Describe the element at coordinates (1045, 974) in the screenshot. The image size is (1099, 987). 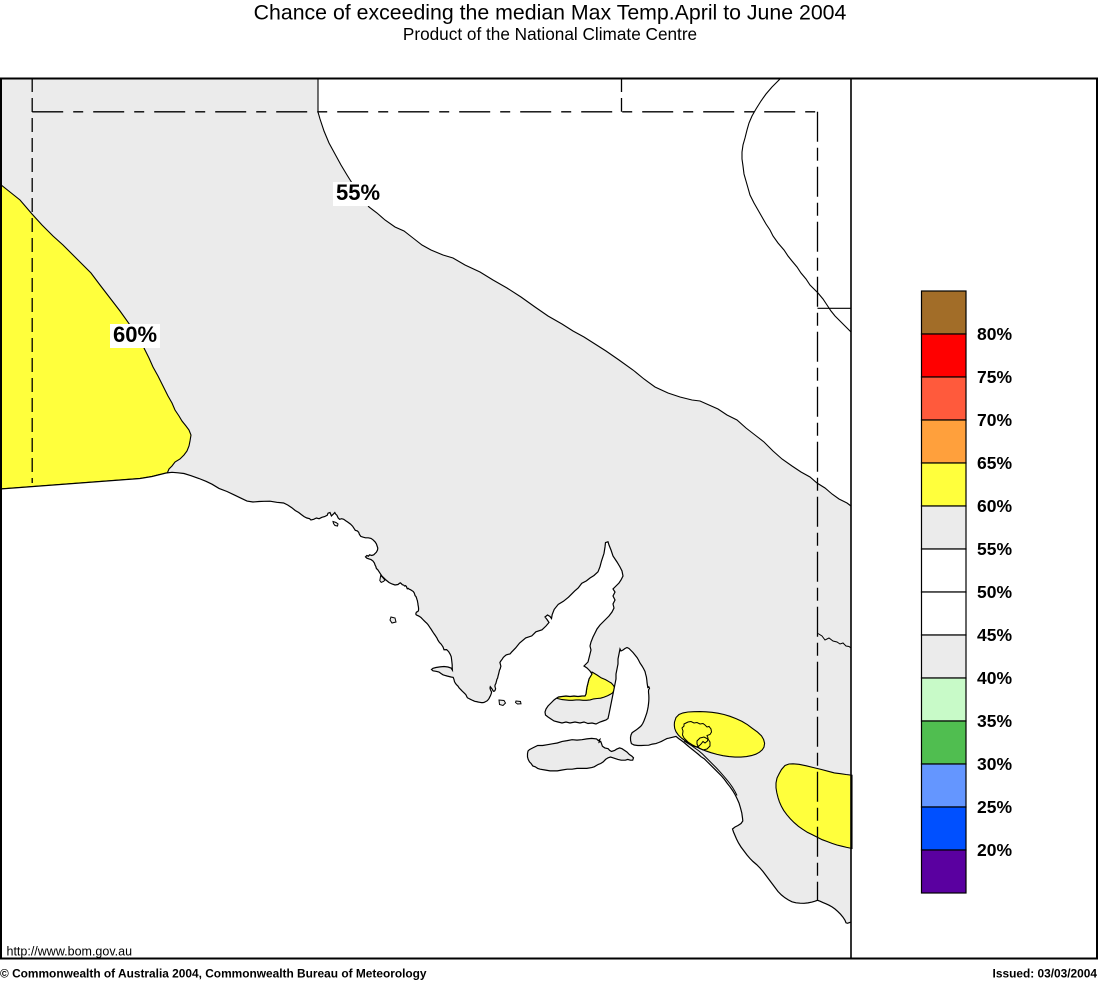
I see `svg-text: Issued: 03/03/2004` at that location.